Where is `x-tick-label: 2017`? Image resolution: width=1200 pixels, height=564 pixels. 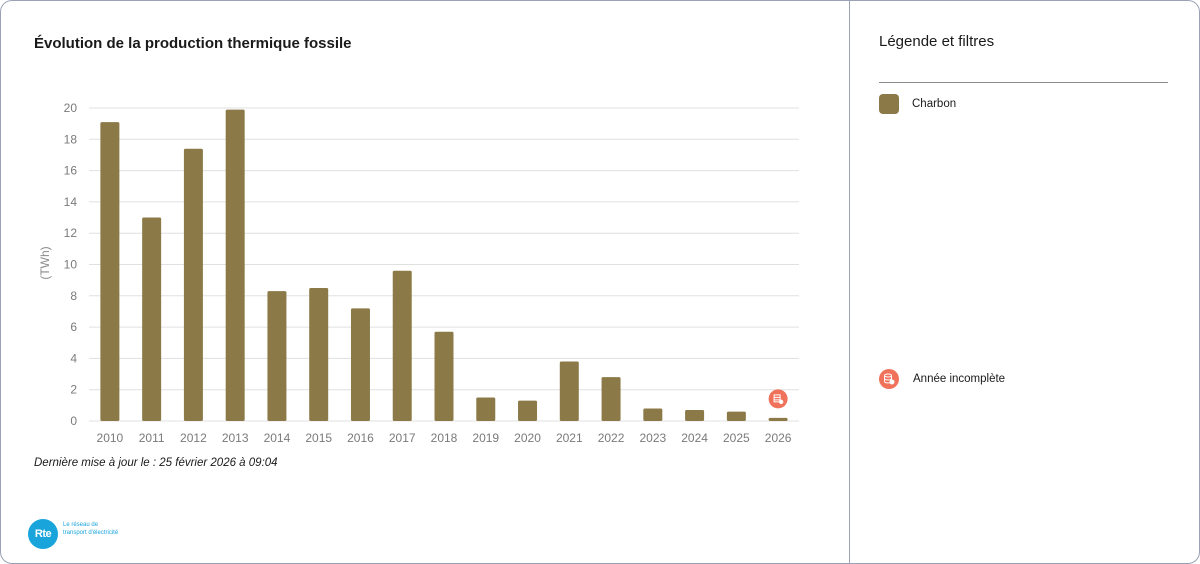
x-tick-label: 2017 is located at coordinates (402, 438).